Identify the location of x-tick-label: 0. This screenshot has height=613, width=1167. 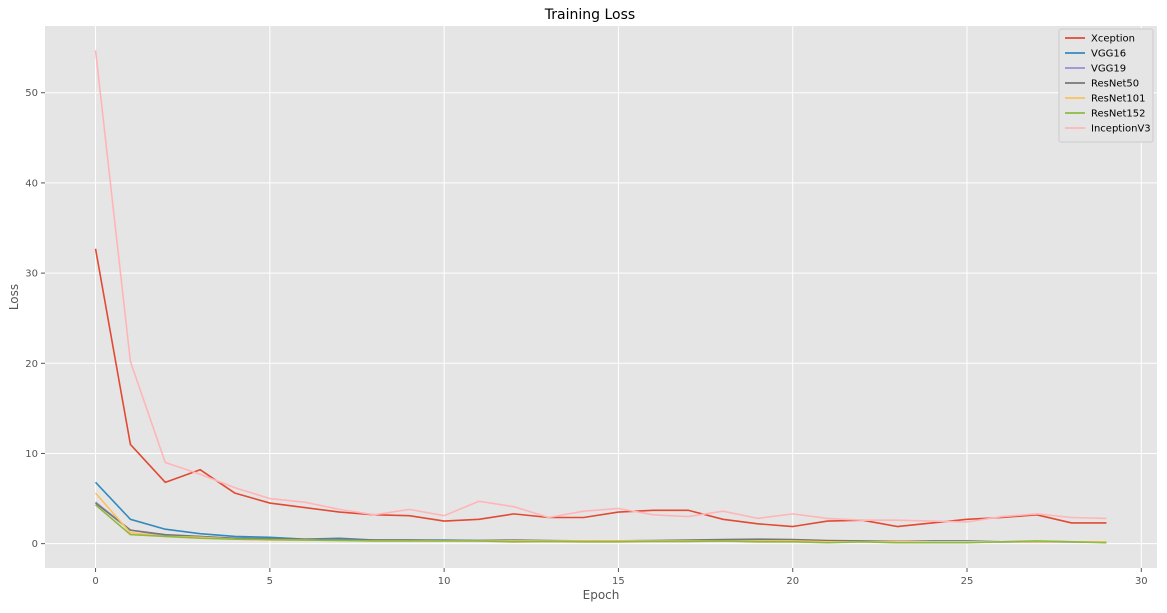
(95, 581).